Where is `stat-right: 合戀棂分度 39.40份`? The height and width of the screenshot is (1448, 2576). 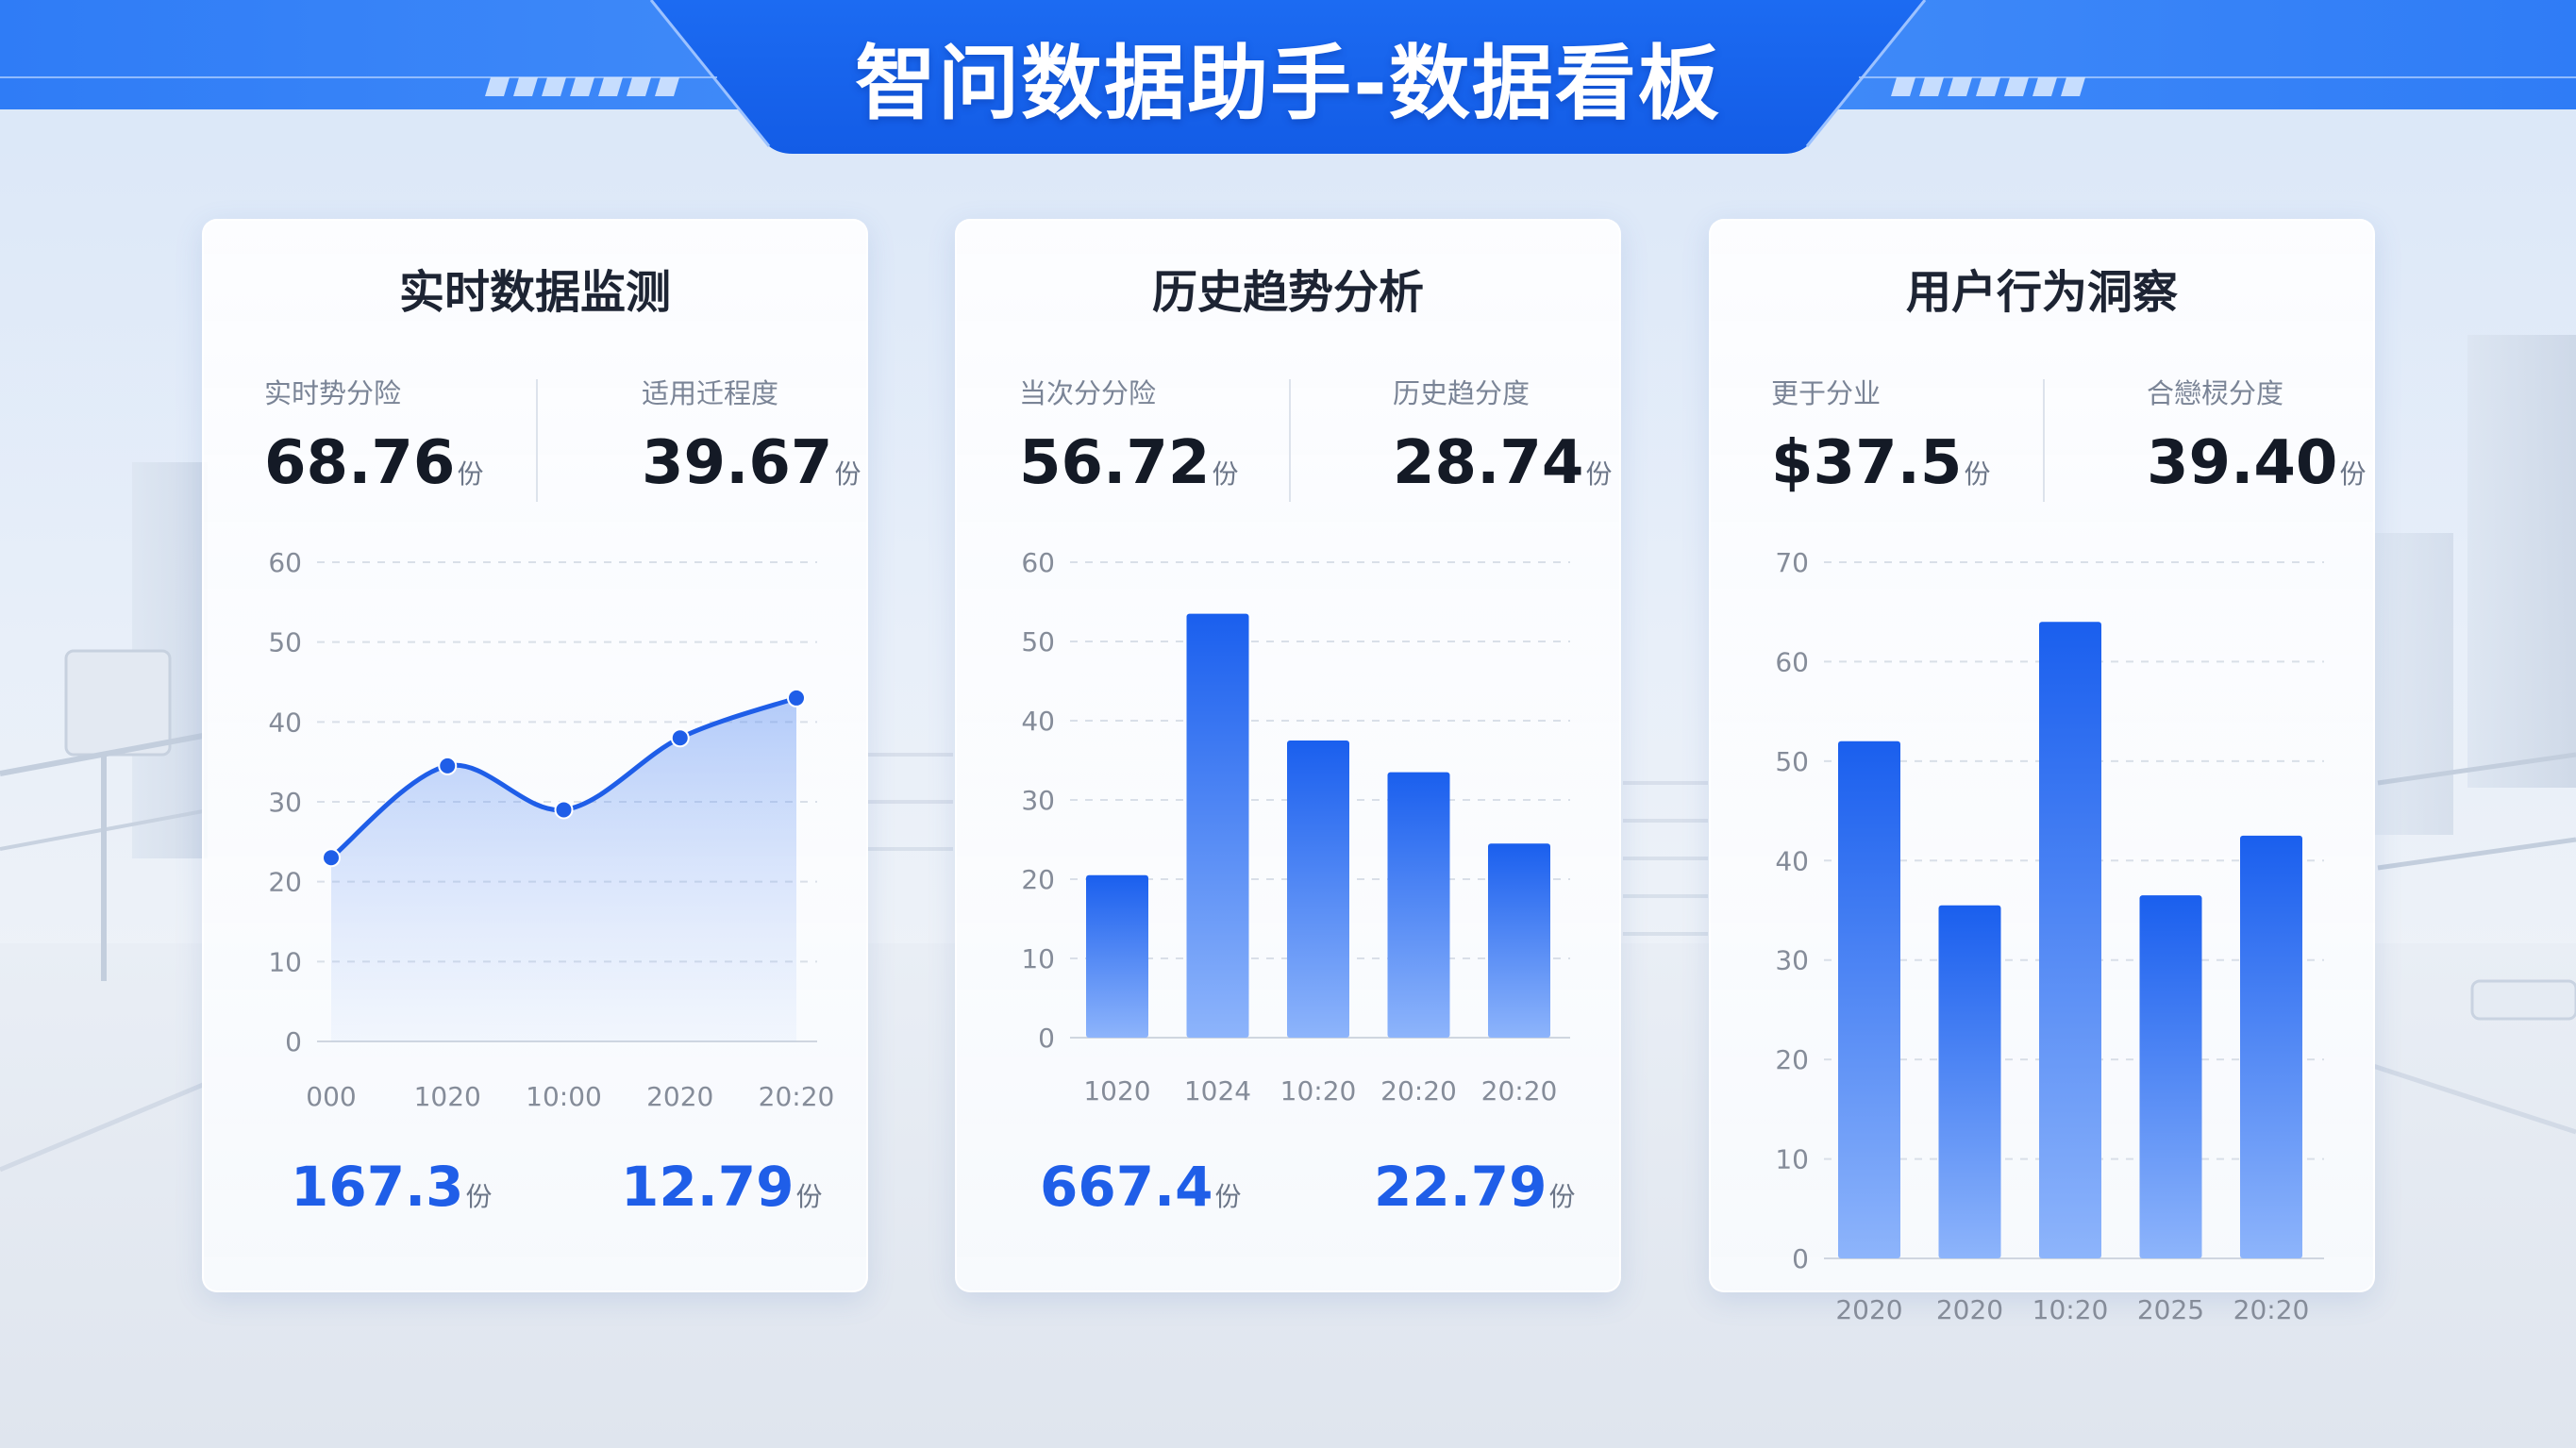
stat-right: 合戀棂分度 39.40份 is located at coordinates (2298, 435).